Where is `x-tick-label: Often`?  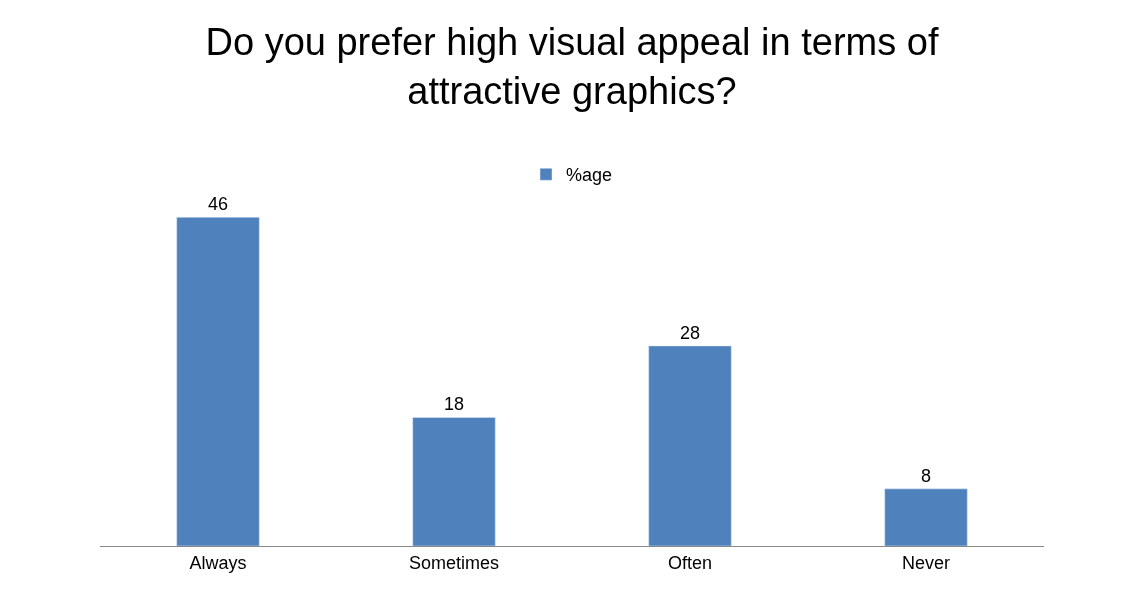 x-tick-label: Often is located at coordinates (690, 562).